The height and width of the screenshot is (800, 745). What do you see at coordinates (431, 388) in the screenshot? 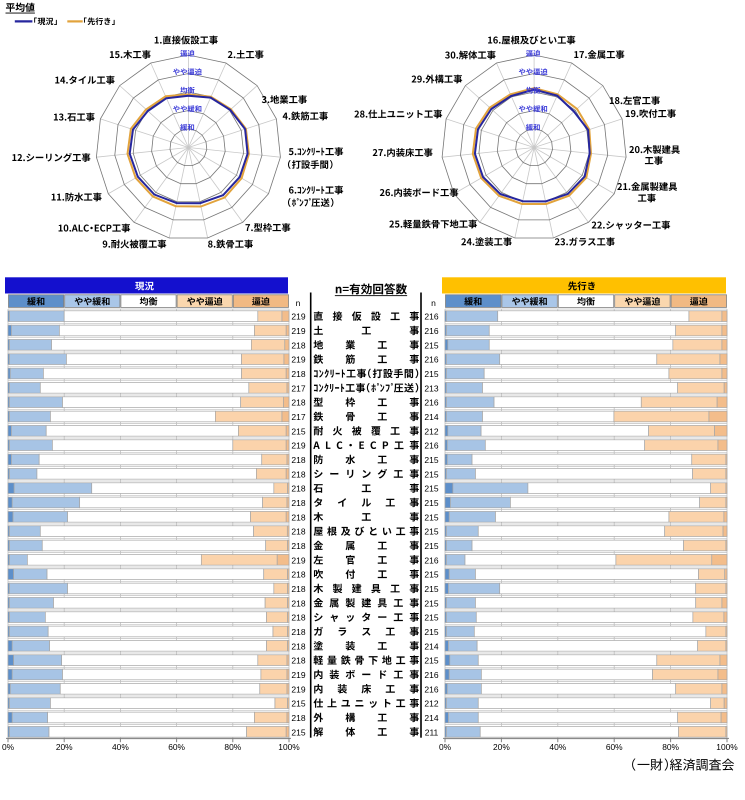
I see `svg-text: 213` at bounding box center [431, 388].